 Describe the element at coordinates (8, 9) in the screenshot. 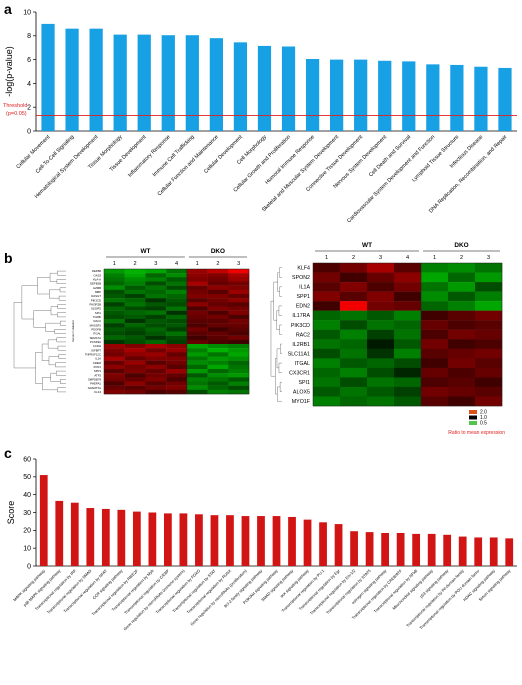

I see `panel-label-a: a` at that location.